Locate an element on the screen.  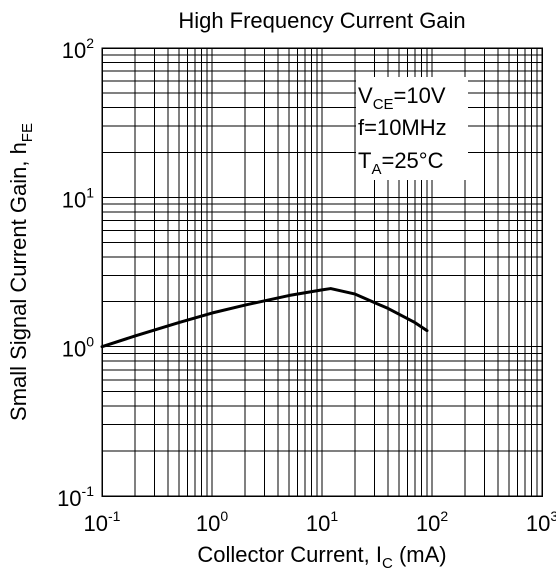
conditions-annotation: VCE=10V f=10MHz TA=25°C is located at coordinates (412, 128).